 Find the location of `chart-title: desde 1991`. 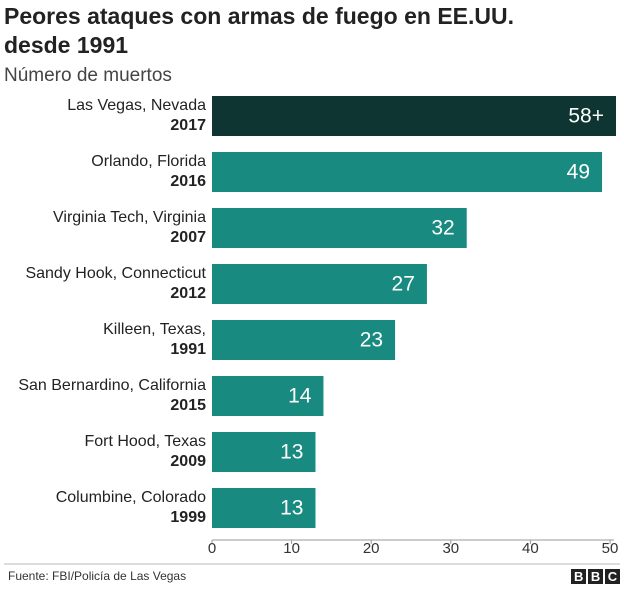

chart-title: desde 1991 is located at coordinates (66, 45).